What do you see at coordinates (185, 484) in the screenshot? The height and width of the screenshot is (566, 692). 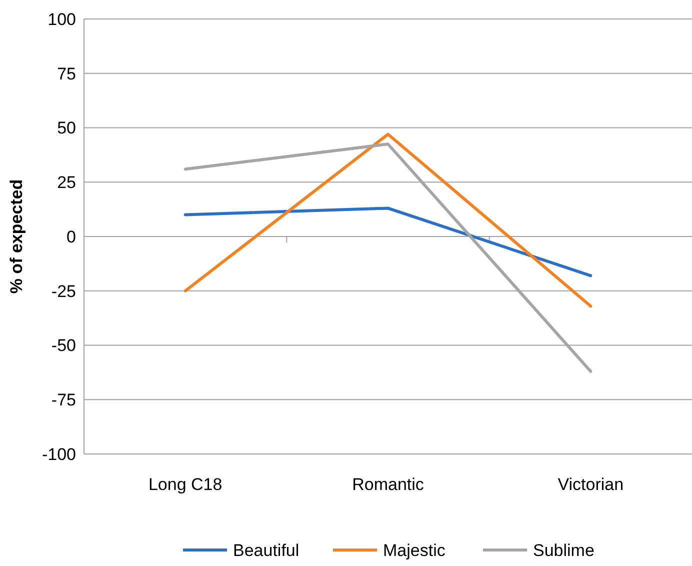 I see `x-tick-label: Long C18` at bounding box center [185, 484].